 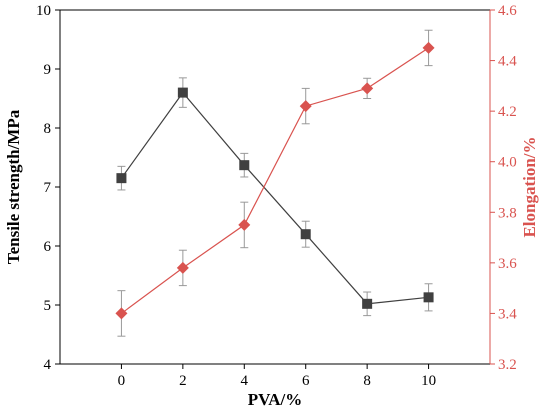 What do you see at coordinates (245, 381) in the screenshot?
I see `x-tick-label: 4` at bounding box center [245, 381].